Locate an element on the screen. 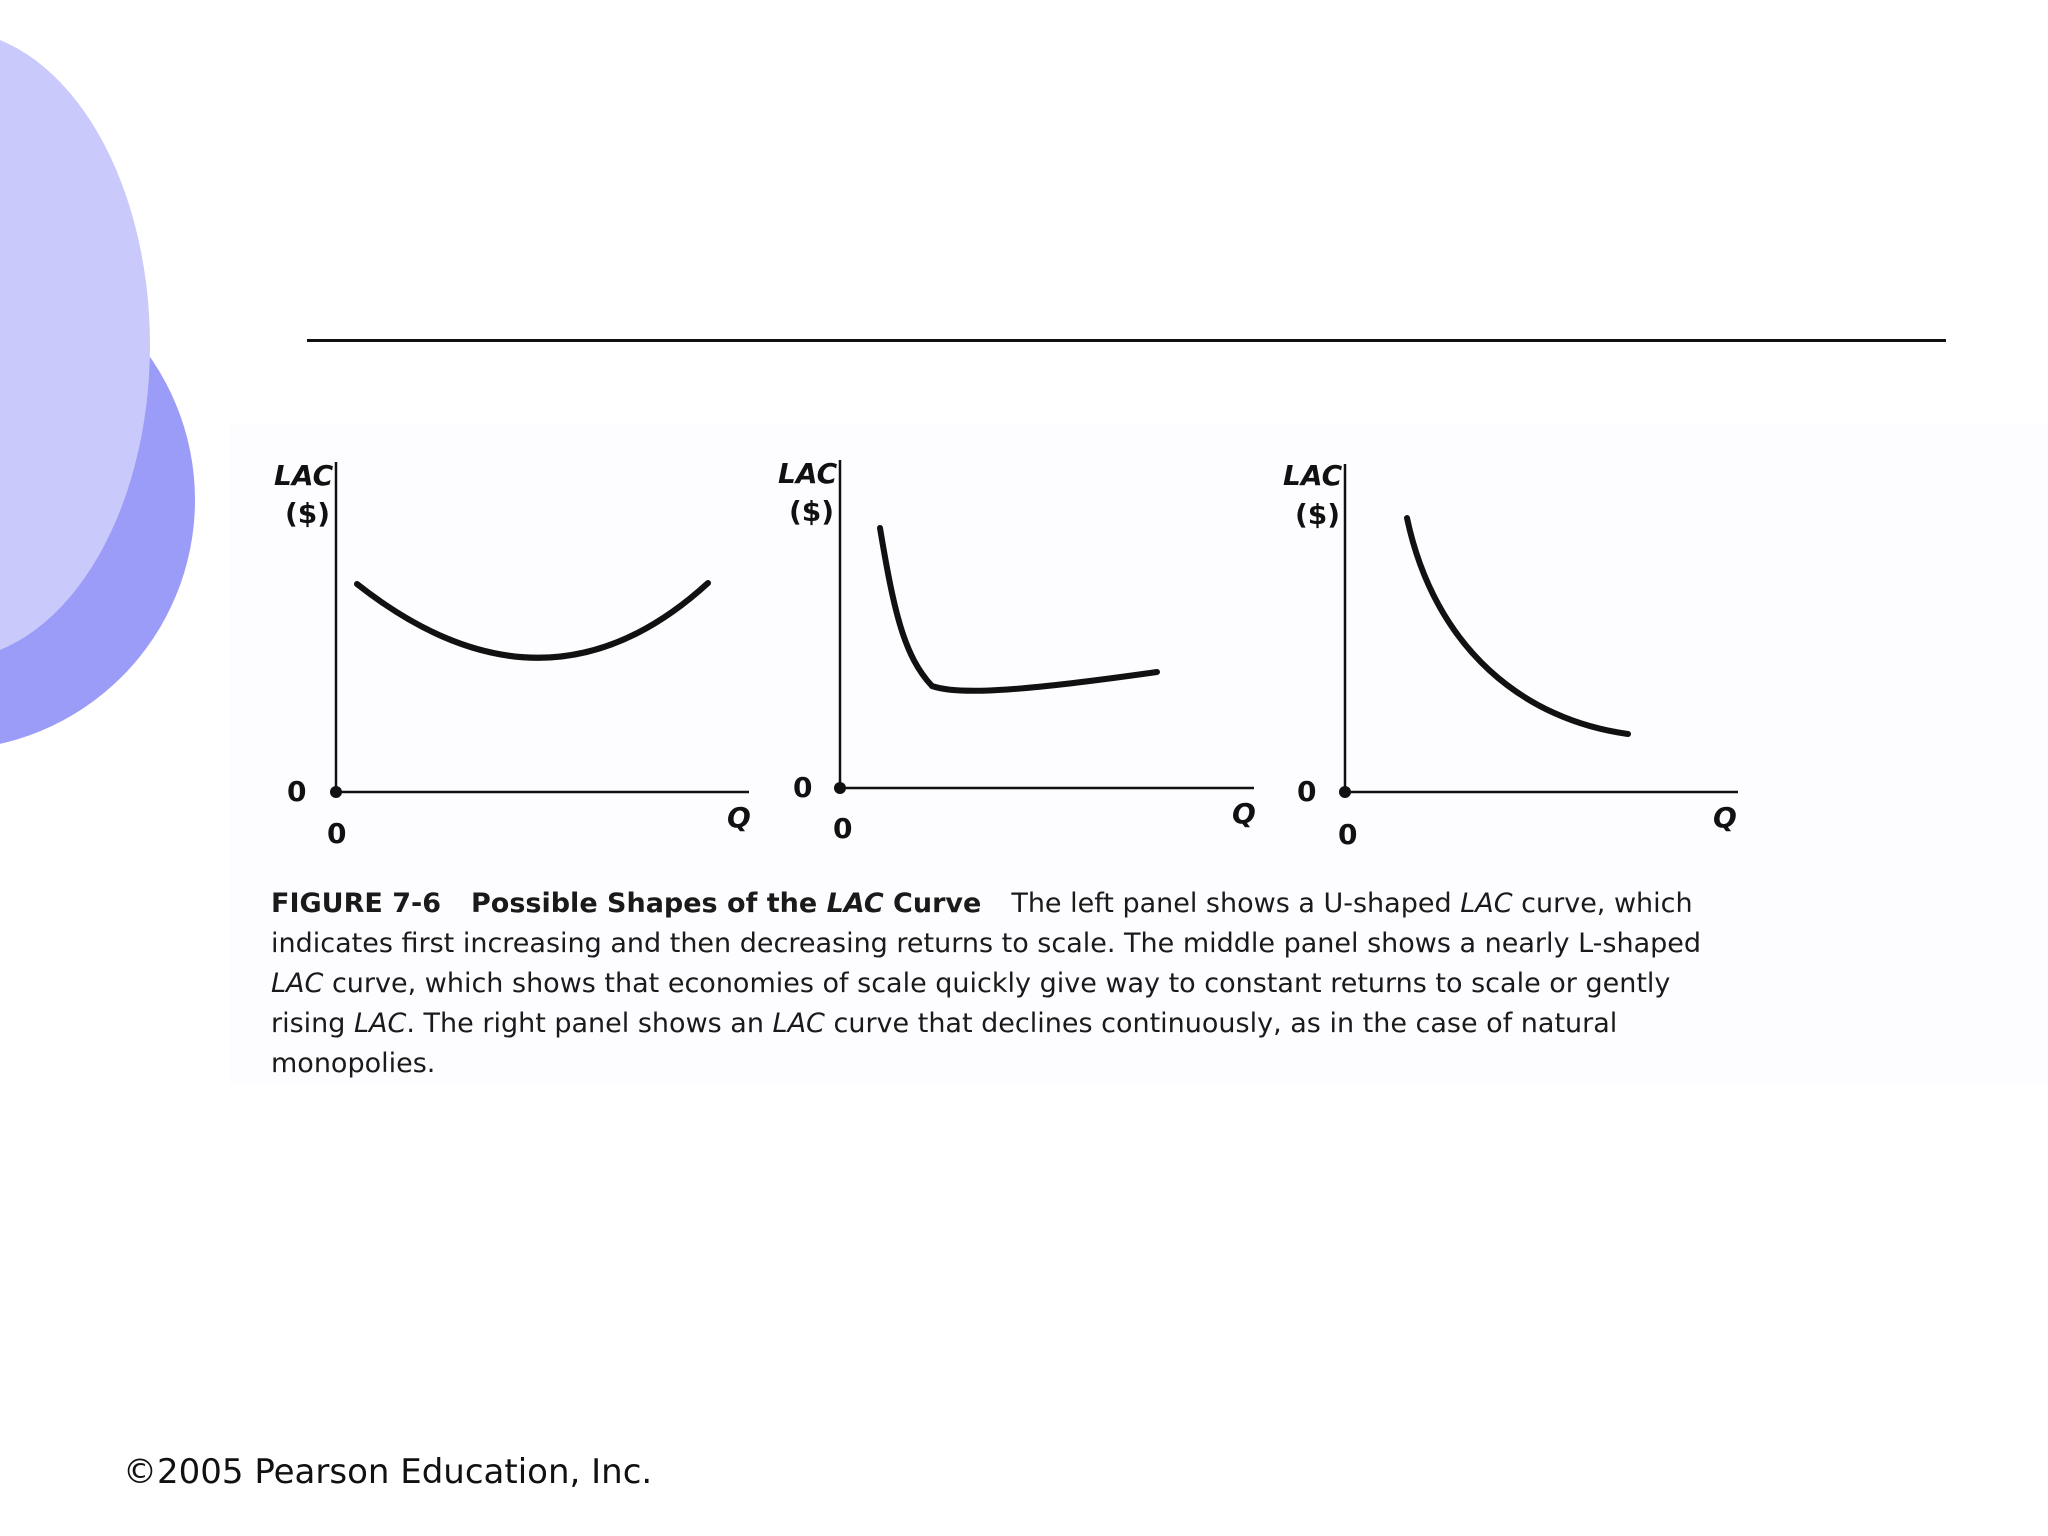 The height and width of the screenshot is (1536, 2048). decorative-circles is located at coordinates (97, 392).